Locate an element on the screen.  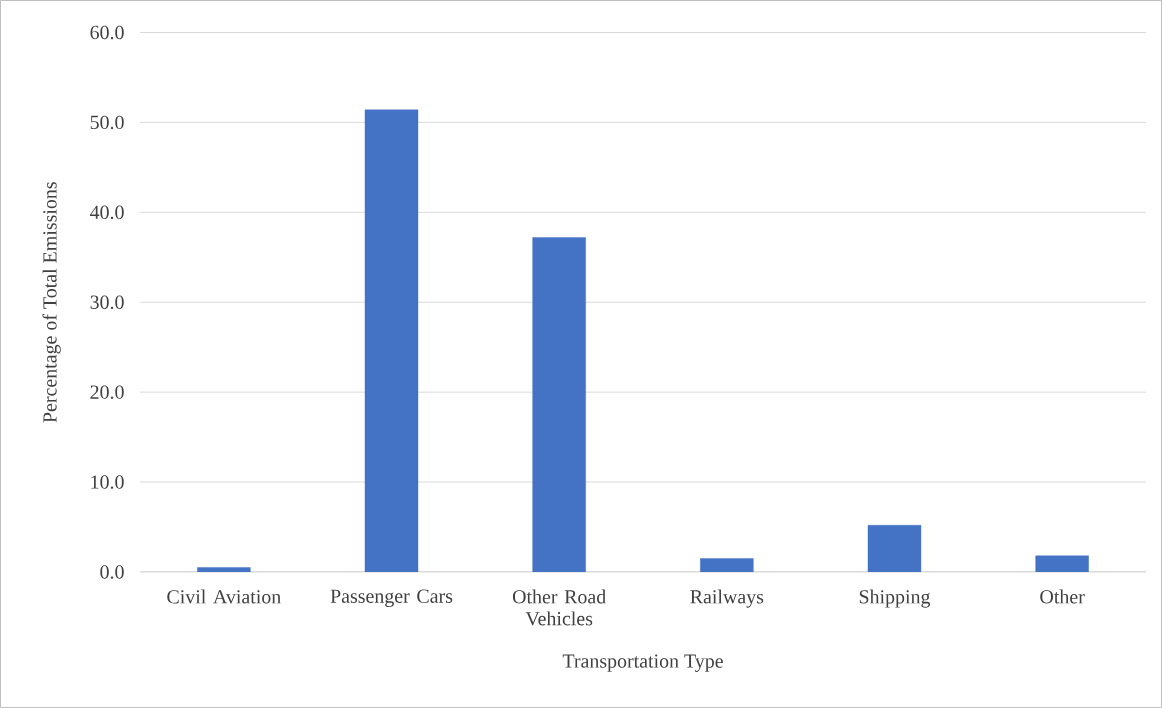
x-tick-label: Railways is located at coordinates (727, 598).